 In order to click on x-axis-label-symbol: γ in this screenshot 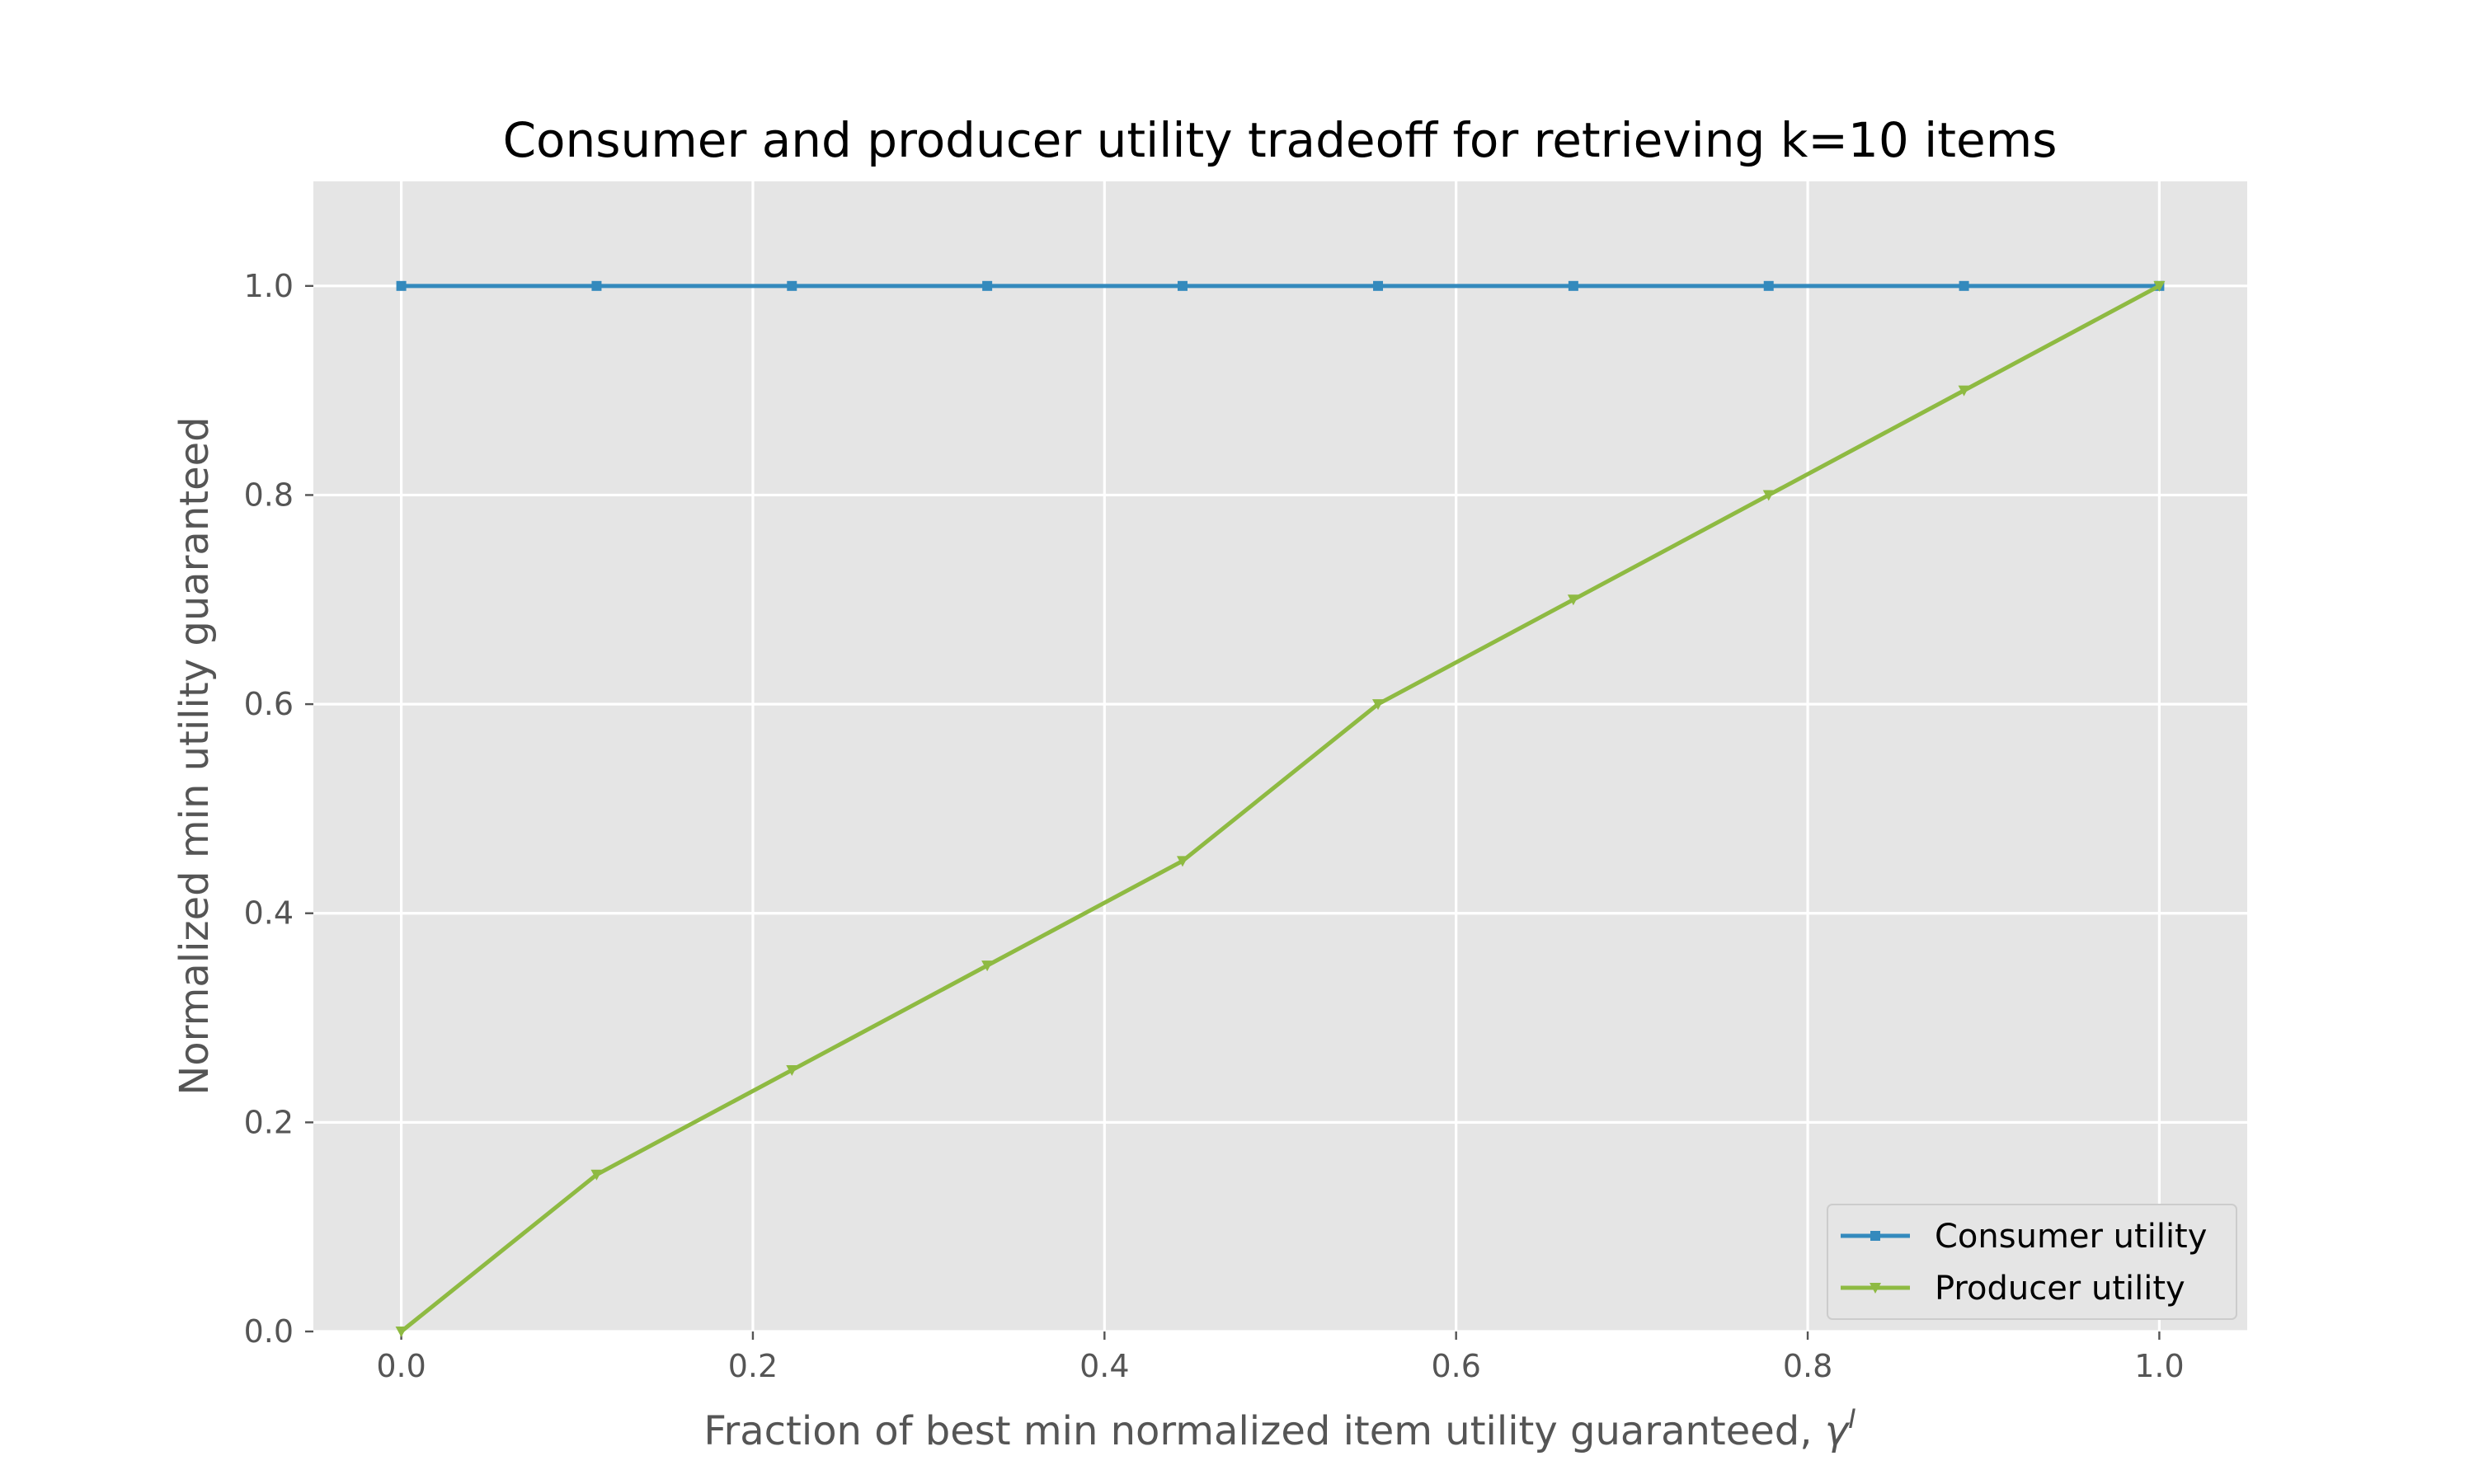, I will do `click(1838, 1431)`.